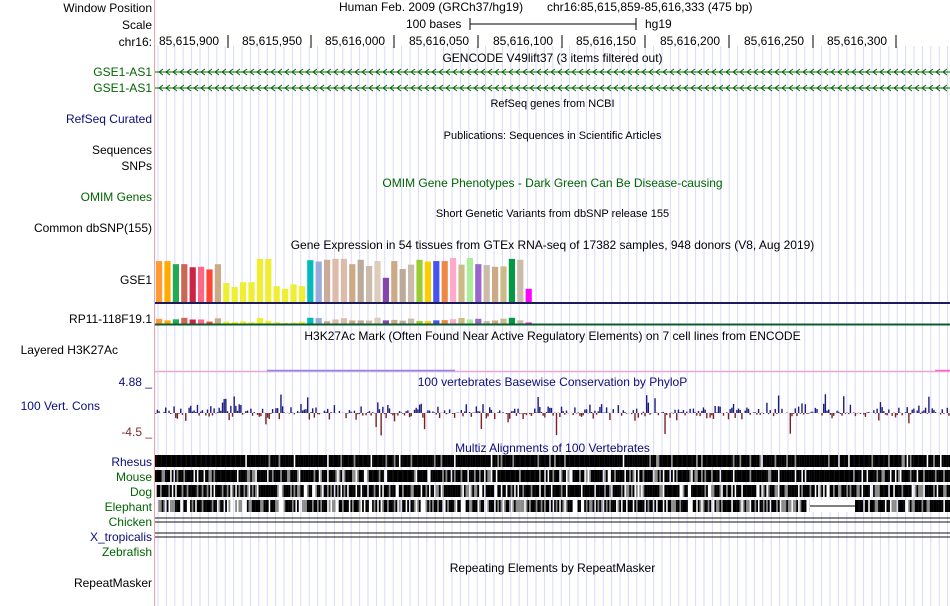  Describe the element at coordinates (116, 197) in the screenshot. I see `omim-track-label: OMIM Genes` at that location.